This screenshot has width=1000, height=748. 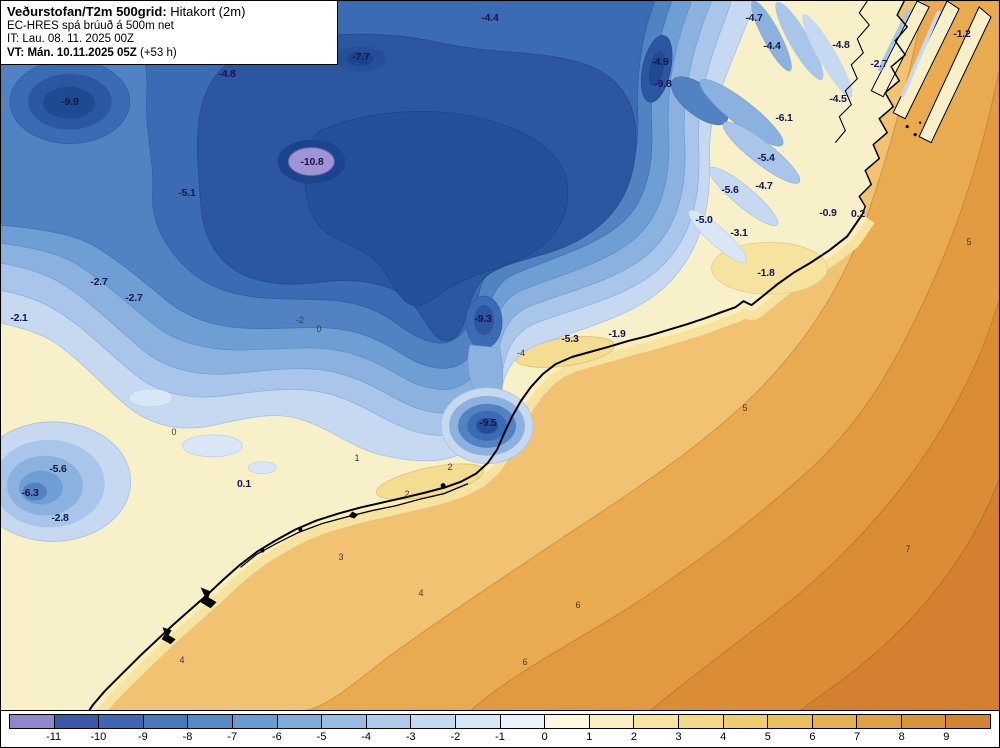 I want to click on glacier-tongue-core, so click(x=484, y=320).